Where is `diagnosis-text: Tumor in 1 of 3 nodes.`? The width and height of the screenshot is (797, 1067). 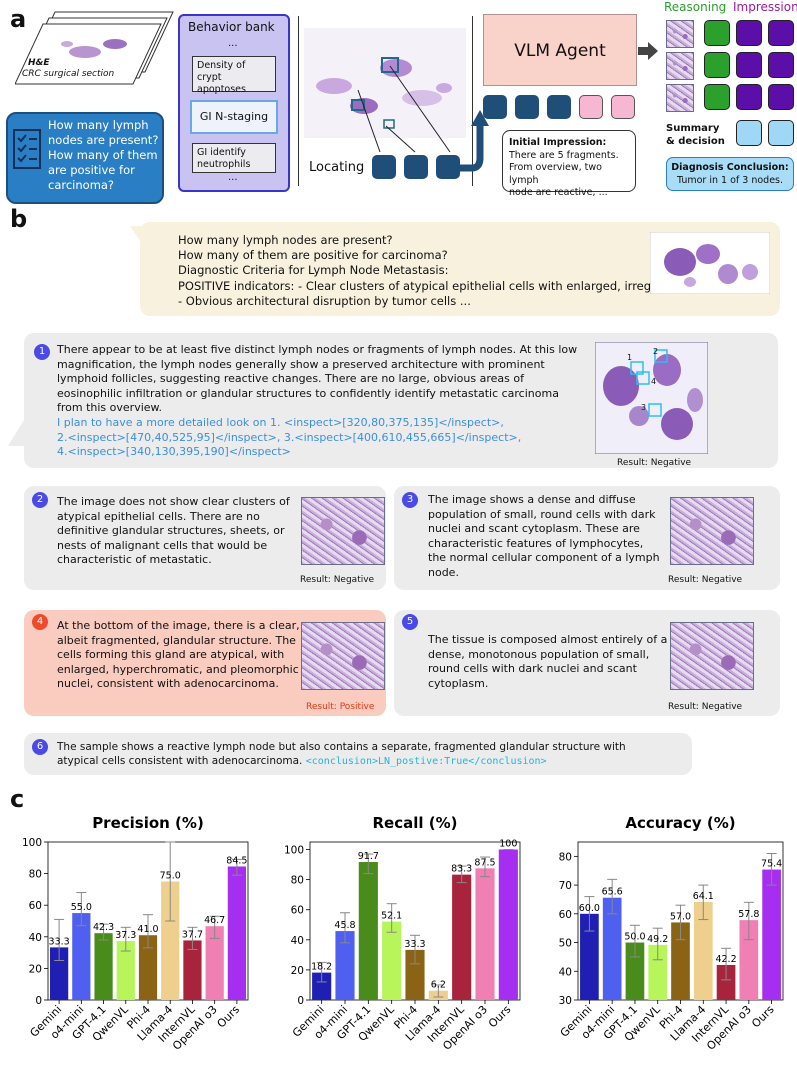 diagnosis-text: Tumor in 1 of 3 nodes. is located at coordinates (730, 180).